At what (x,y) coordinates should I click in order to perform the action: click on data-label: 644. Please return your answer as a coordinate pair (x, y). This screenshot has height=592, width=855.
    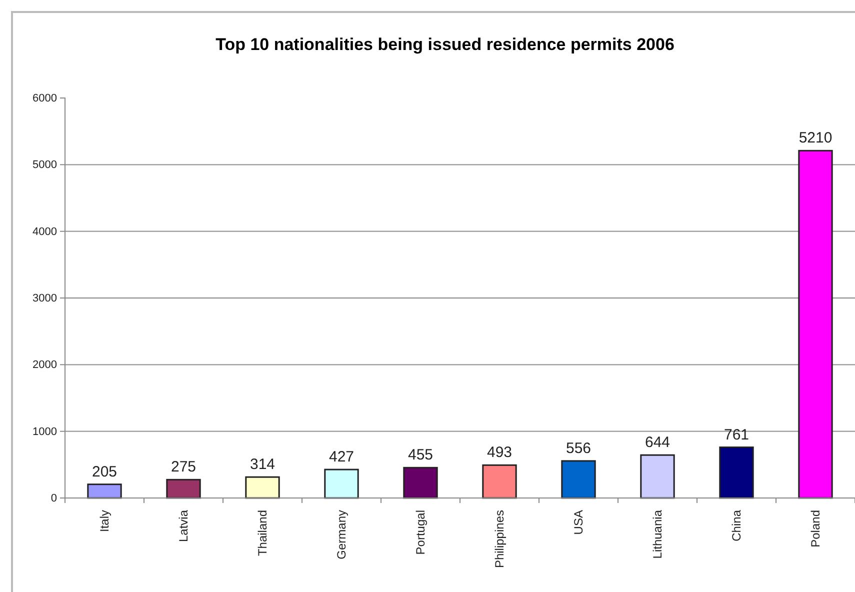
    Looking at the image, I should click on (657, 443).